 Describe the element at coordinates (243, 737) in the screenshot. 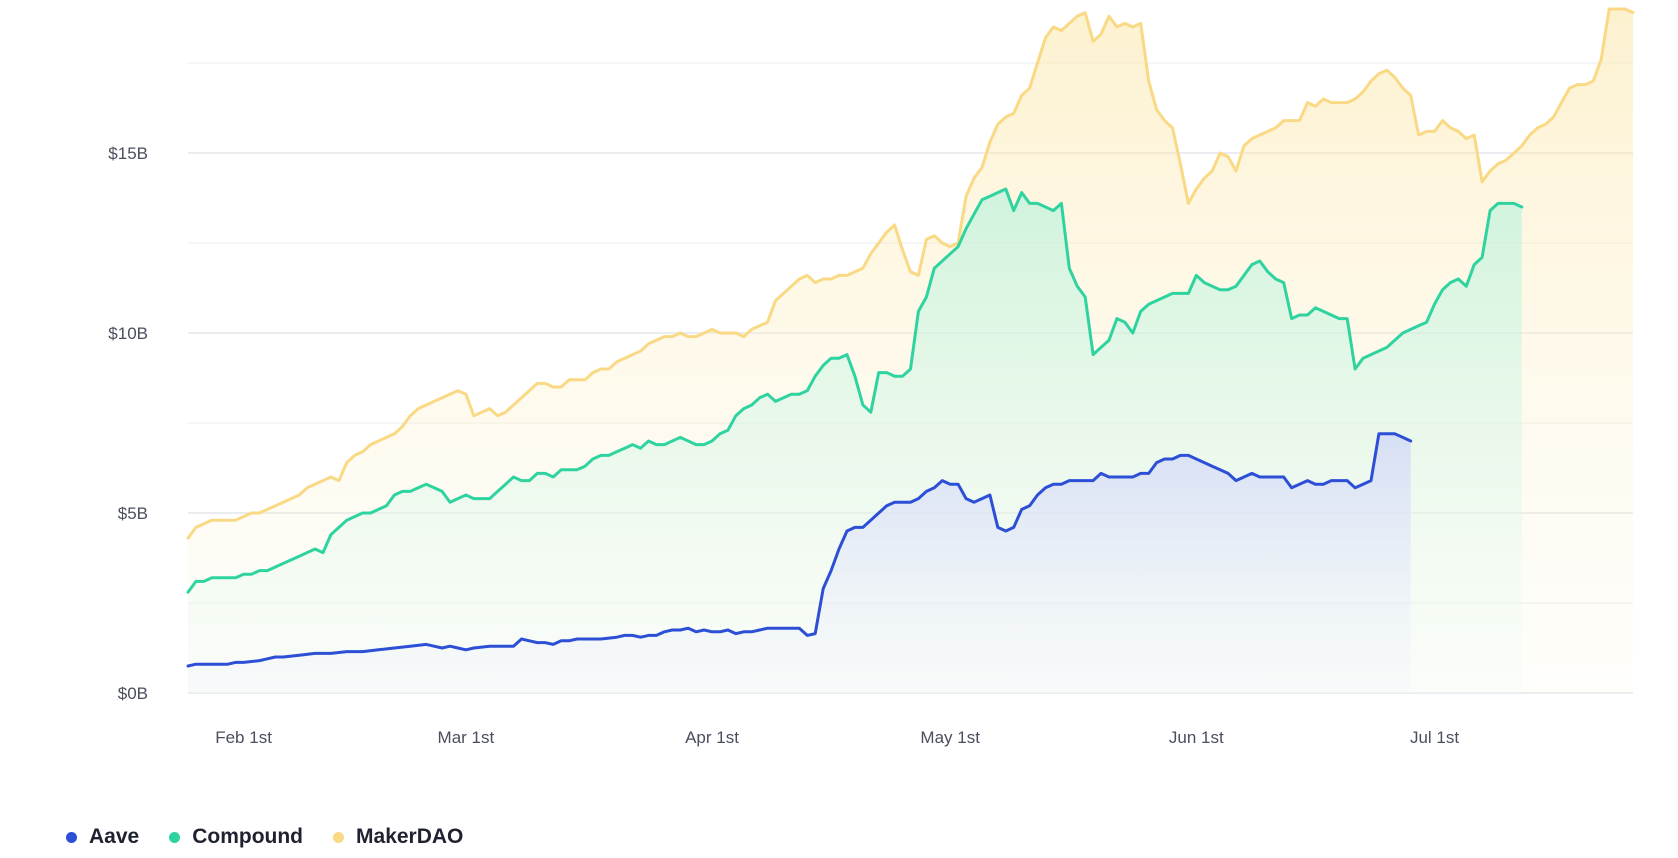

I see `x-tick-label: Feb 1st` at that location.